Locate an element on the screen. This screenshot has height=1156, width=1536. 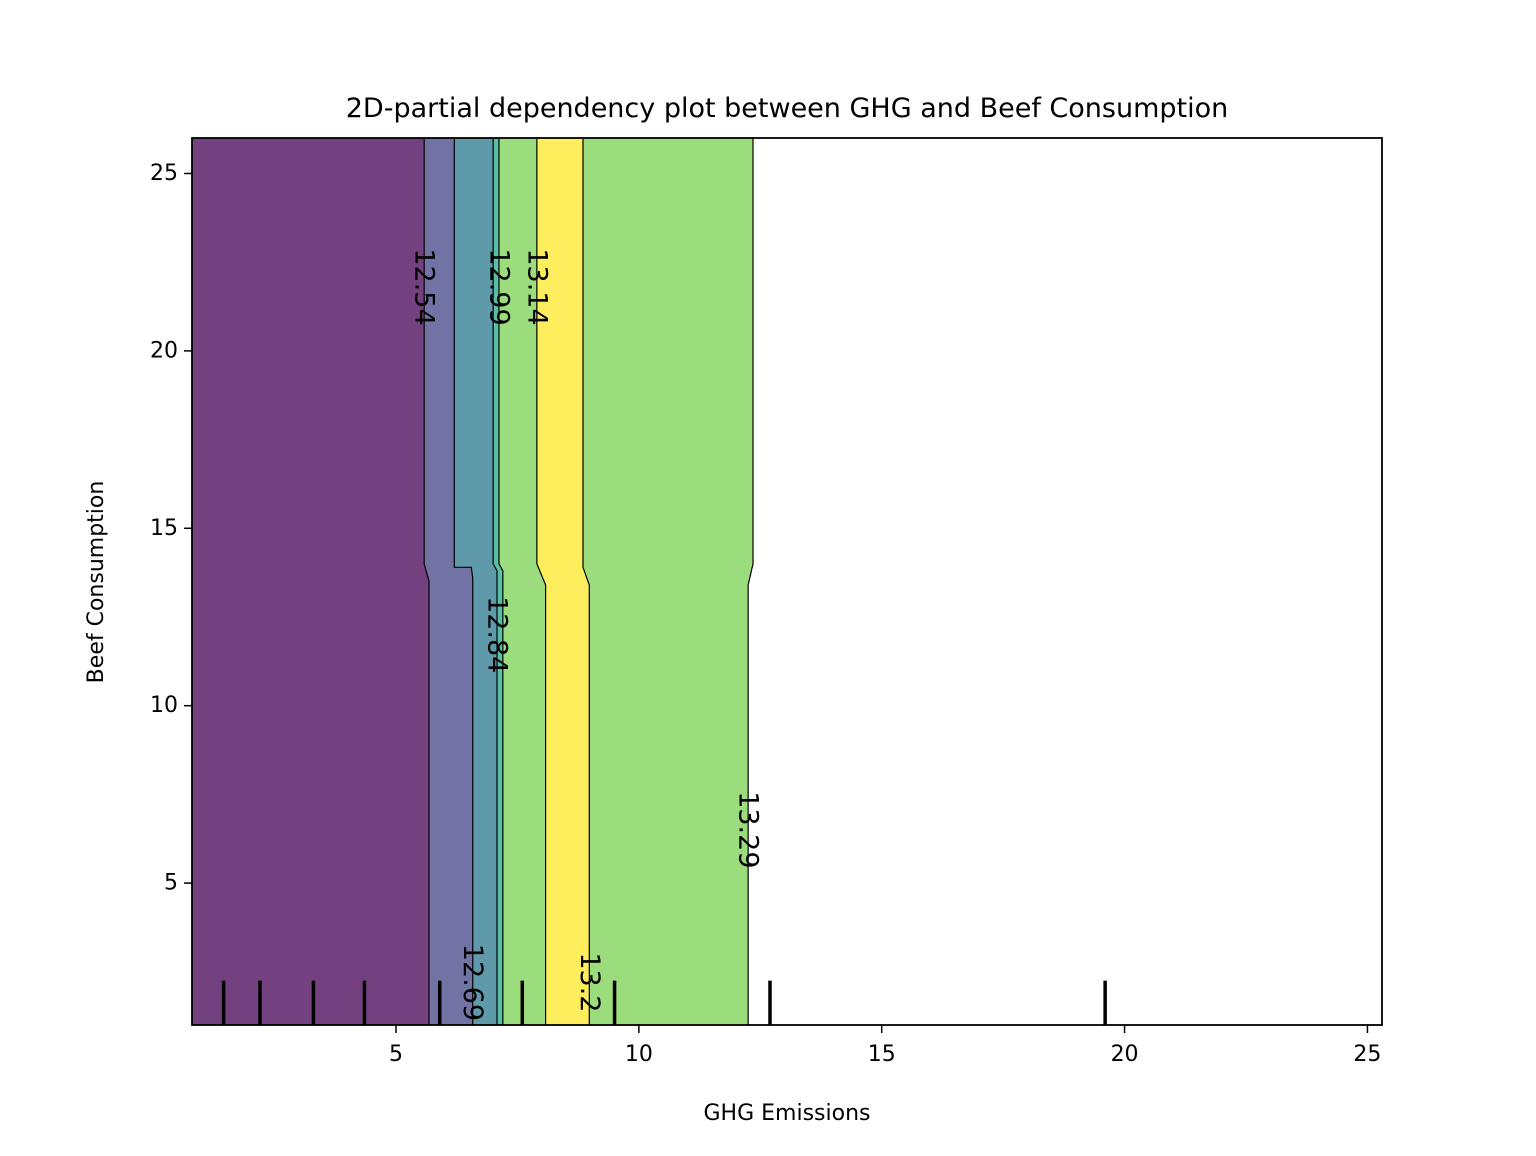
x-tick-label: 25 is located at coordinates (1367, 1054).